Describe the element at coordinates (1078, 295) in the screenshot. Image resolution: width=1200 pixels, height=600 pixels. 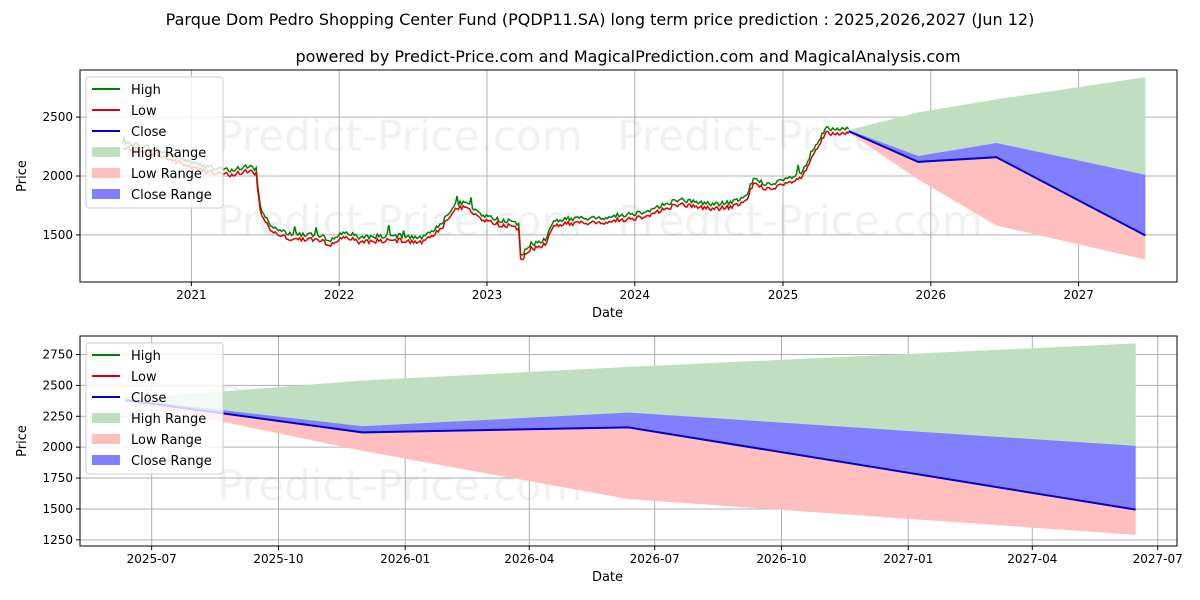
I see `x-tick-label: 2027` at that location.